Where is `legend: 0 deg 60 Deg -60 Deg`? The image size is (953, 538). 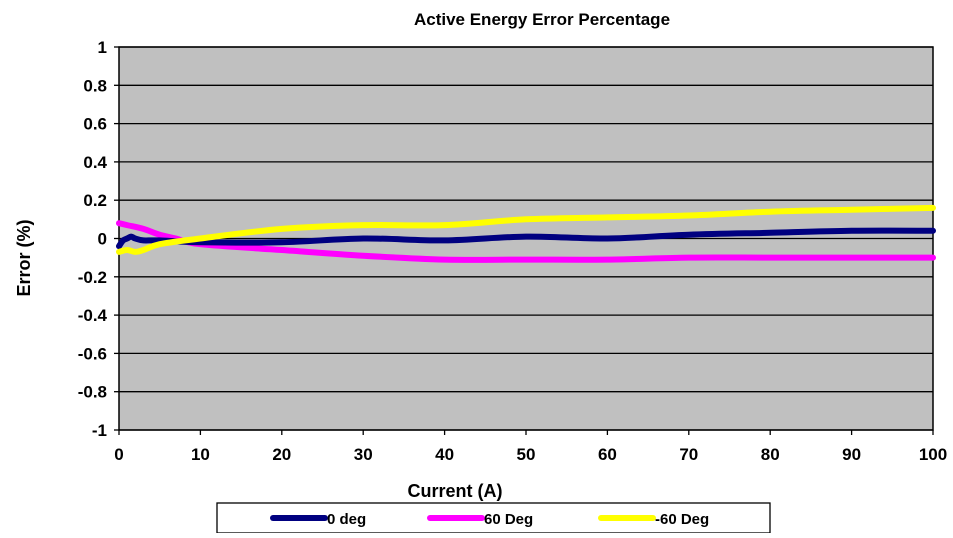 legend: 0 deg 60 Deg -60 Deg is located at coordinates (493, 518).